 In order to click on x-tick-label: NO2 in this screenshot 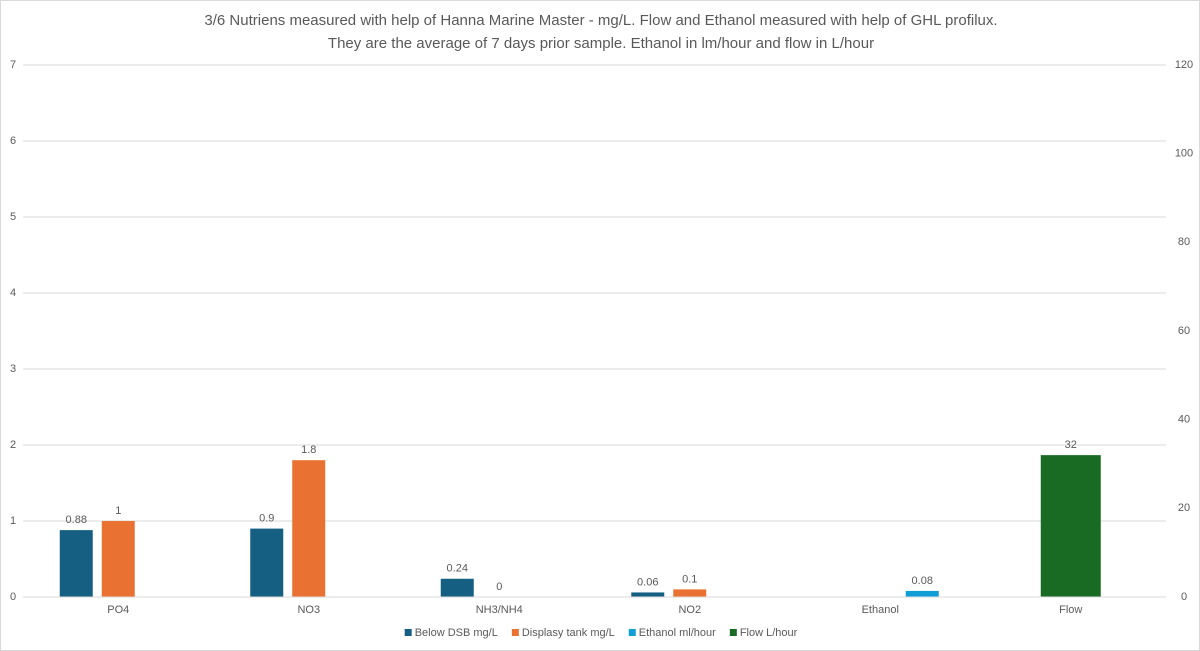, I will do `click(689, 610)`.